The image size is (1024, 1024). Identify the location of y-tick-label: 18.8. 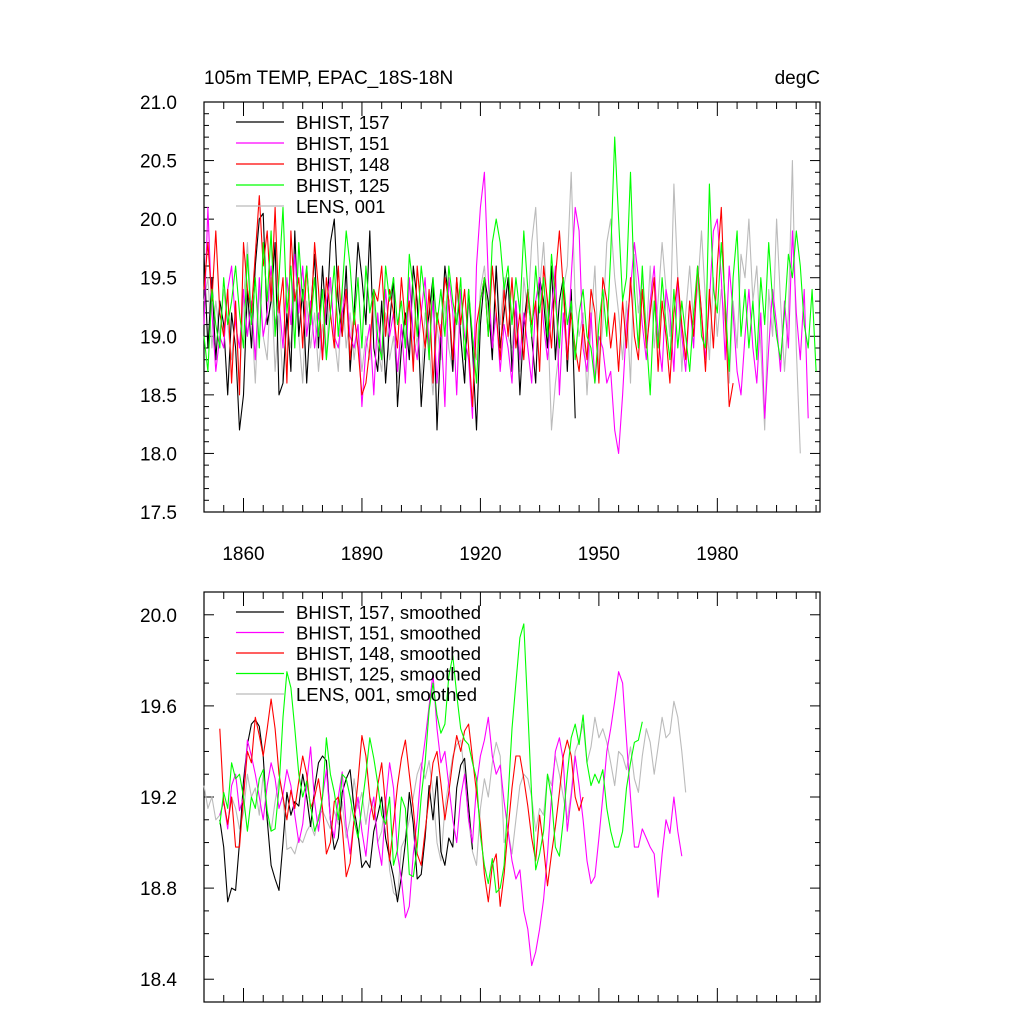
(158, 889).